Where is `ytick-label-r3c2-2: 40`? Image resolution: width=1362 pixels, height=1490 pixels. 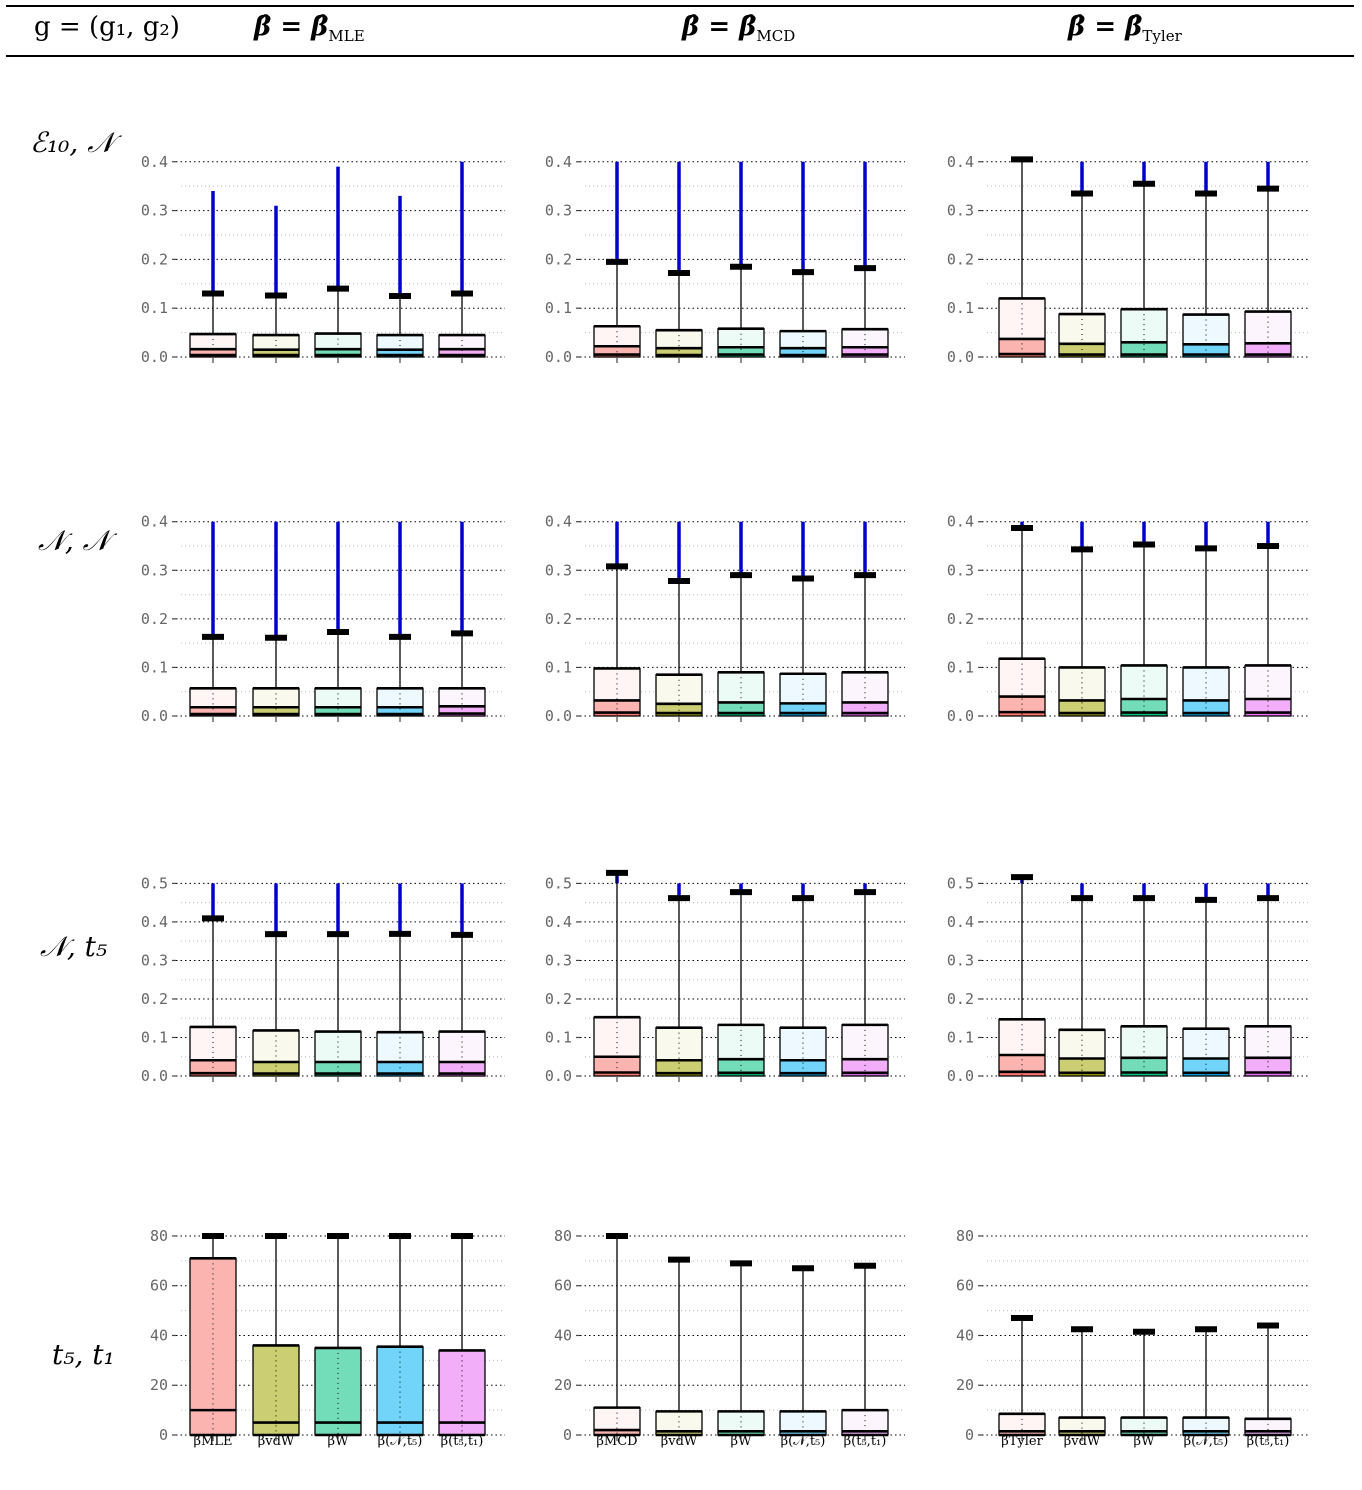 ytick-label-r3c2-2: 40 is located at coordinates (965, 1335).